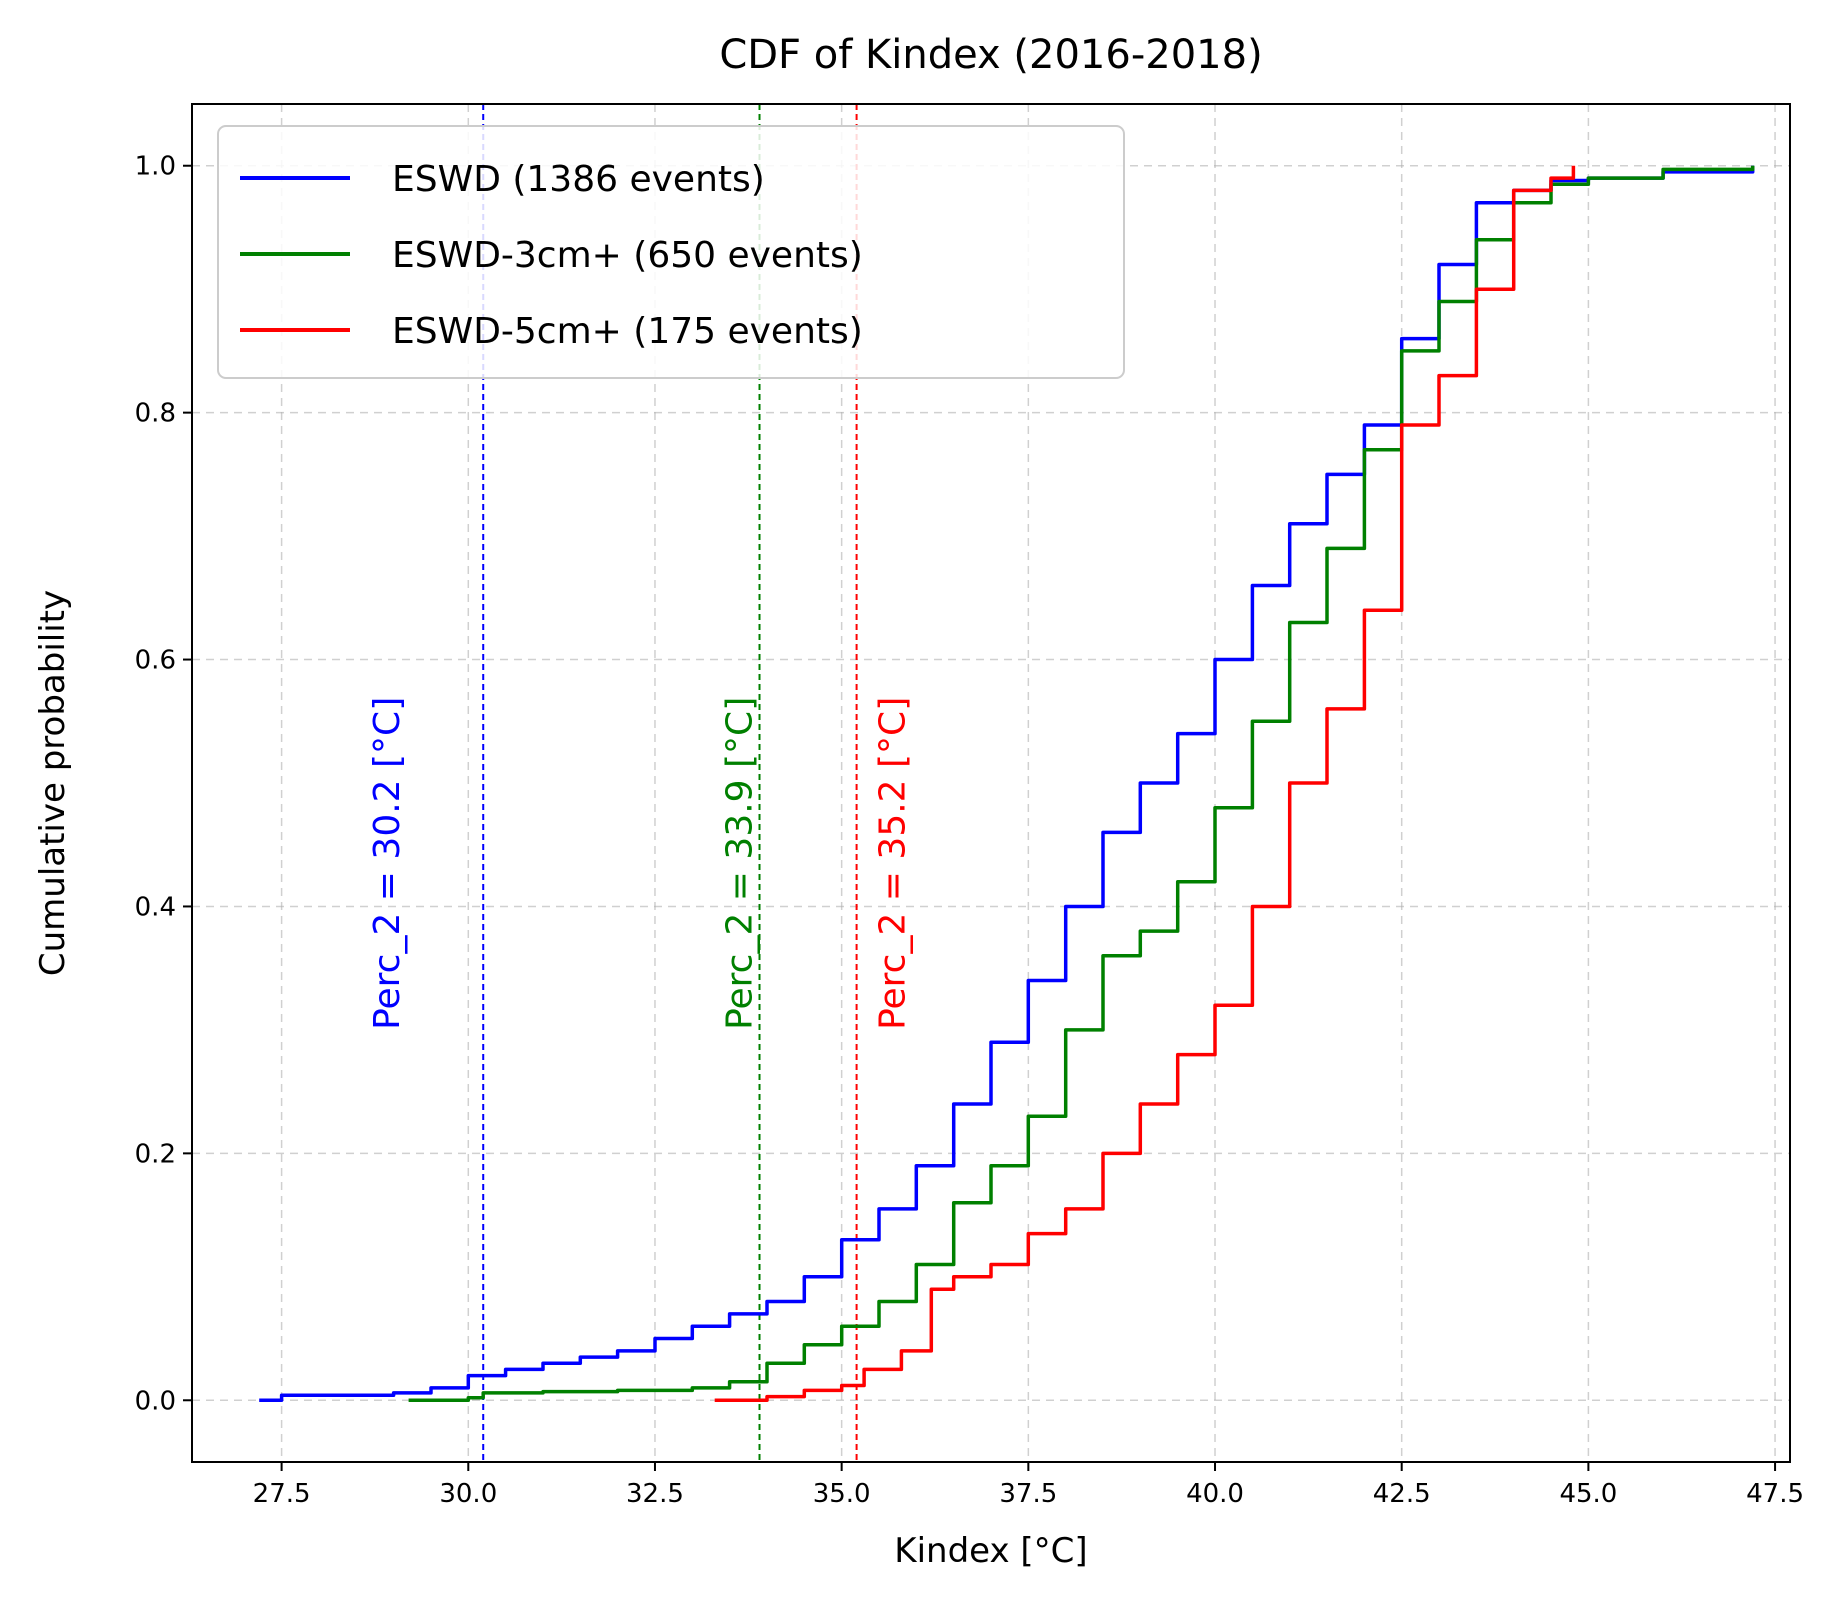  I want to click on x-axis-ticks: 27.5 30.0 32.5 35.0 37.5 40.0 42.5 45.0 47.5, so click(1028, 1485).